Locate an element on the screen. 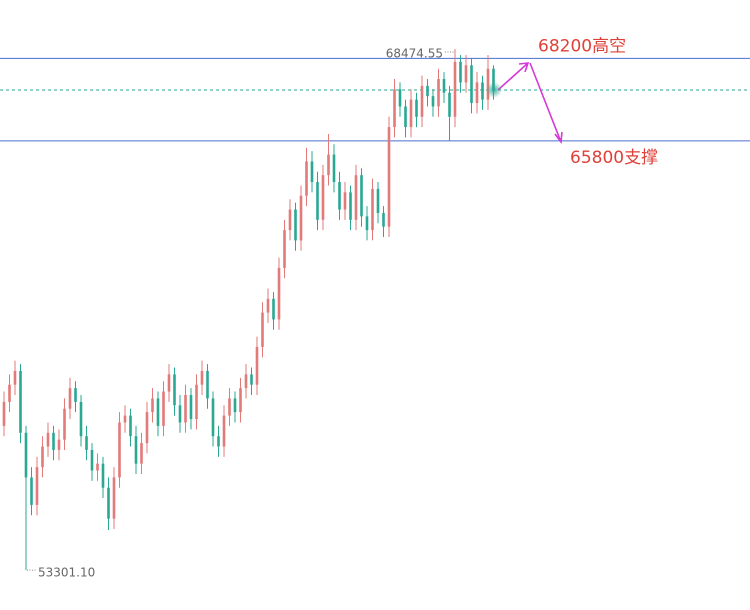 Image resolution: width=750 pixels, height=610 pixels. min-label: 53301.10 is located at coordinates (66, 573).